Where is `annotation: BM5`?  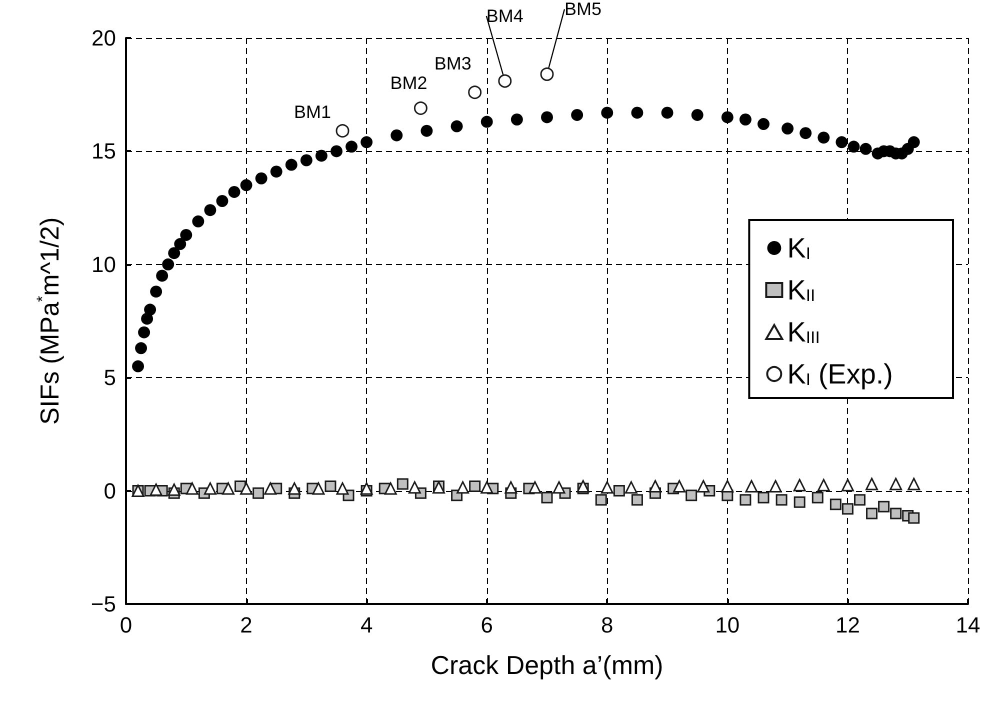 annotation: BM5 is located at coordinates (583, 10).